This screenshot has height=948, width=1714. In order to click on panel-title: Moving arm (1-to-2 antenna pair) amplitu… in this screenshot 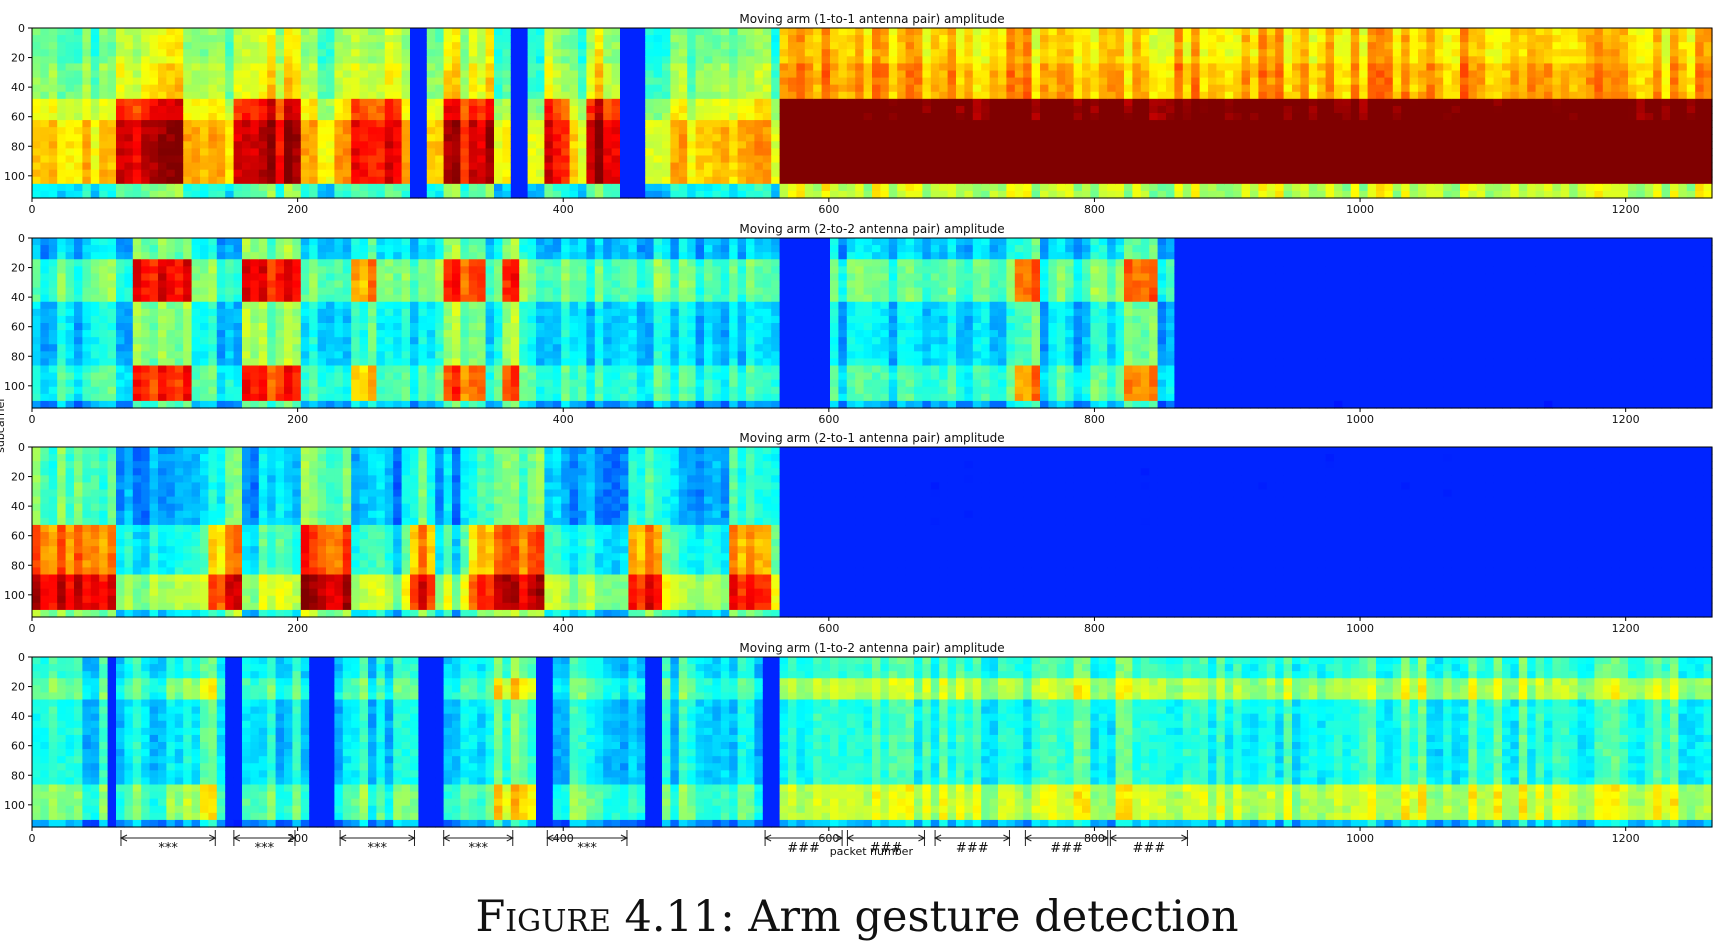, I will do `click(871, 648)`.